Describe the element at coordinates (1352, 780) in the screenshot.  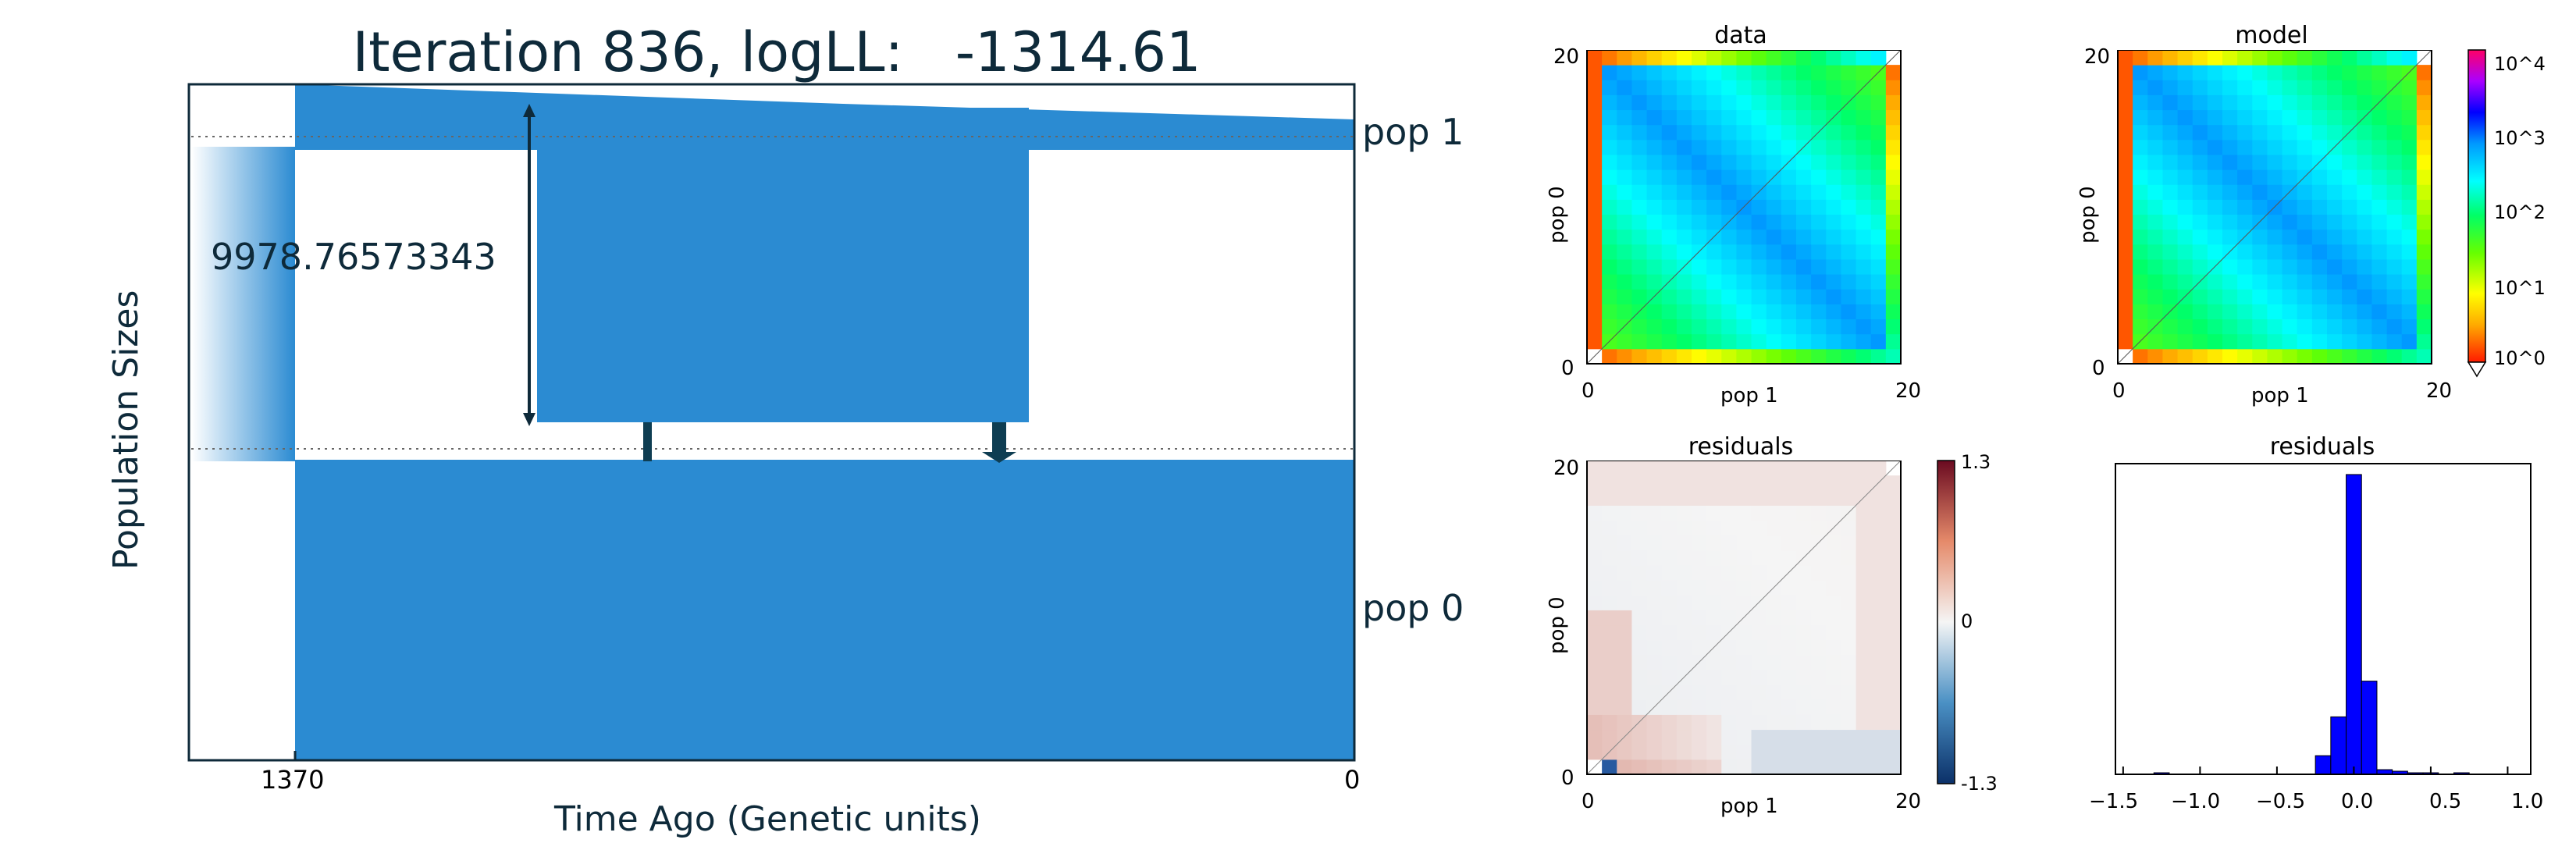
I see `x-tick-label-0: 0` at that location.